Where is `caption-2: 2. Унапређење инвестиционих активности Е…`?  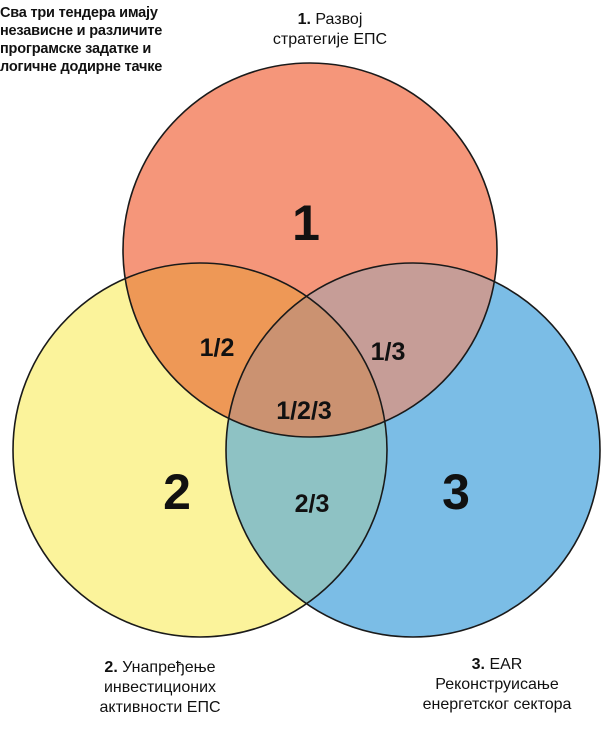 caption-2: 2. Унапређење инвестиционих активности Е… is located at coordinates (160, 688).